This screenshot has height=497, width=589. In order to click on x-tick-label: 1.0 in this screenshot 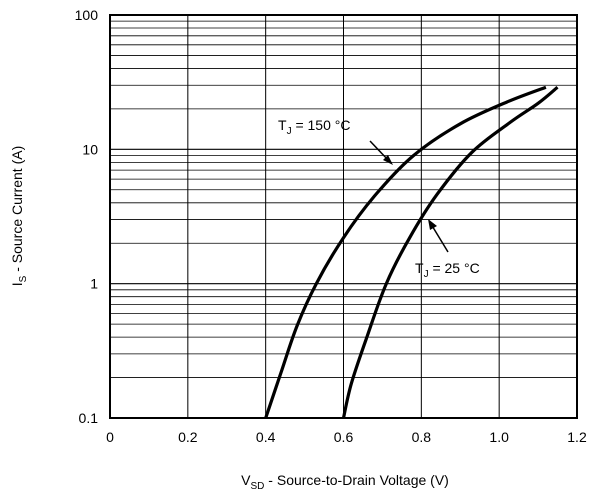, I will do `click(499, 437)`.